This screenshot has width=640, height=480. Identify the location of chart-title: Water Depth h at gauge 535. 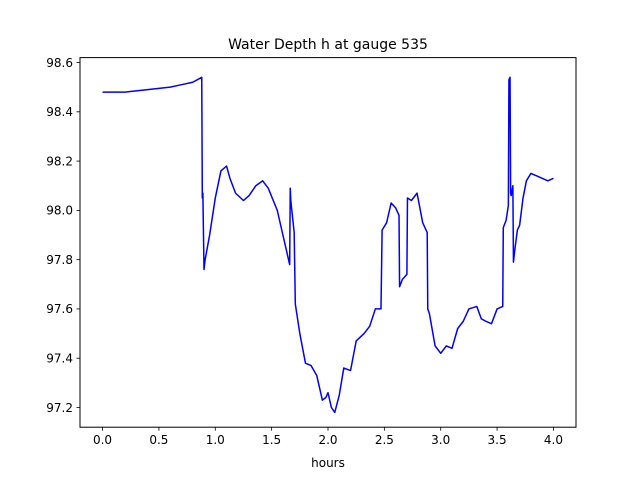
(328, 45).